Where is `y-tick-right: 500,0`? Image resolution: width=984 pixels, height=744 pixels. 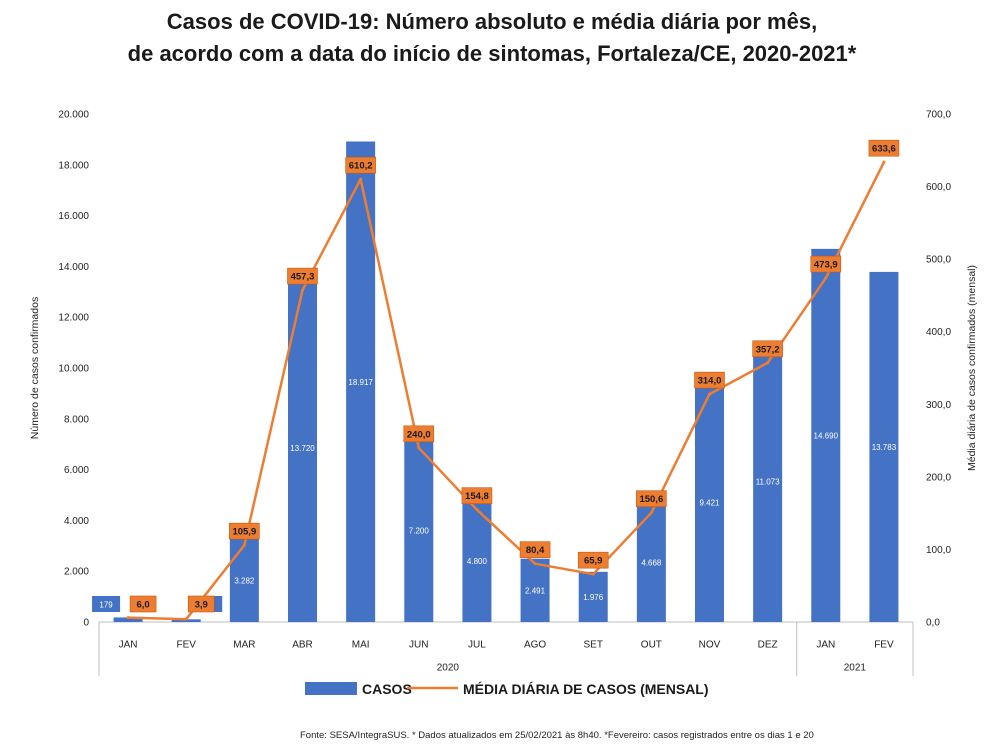
y-tick-right: 500,0 is located at coordinates (938, 260).